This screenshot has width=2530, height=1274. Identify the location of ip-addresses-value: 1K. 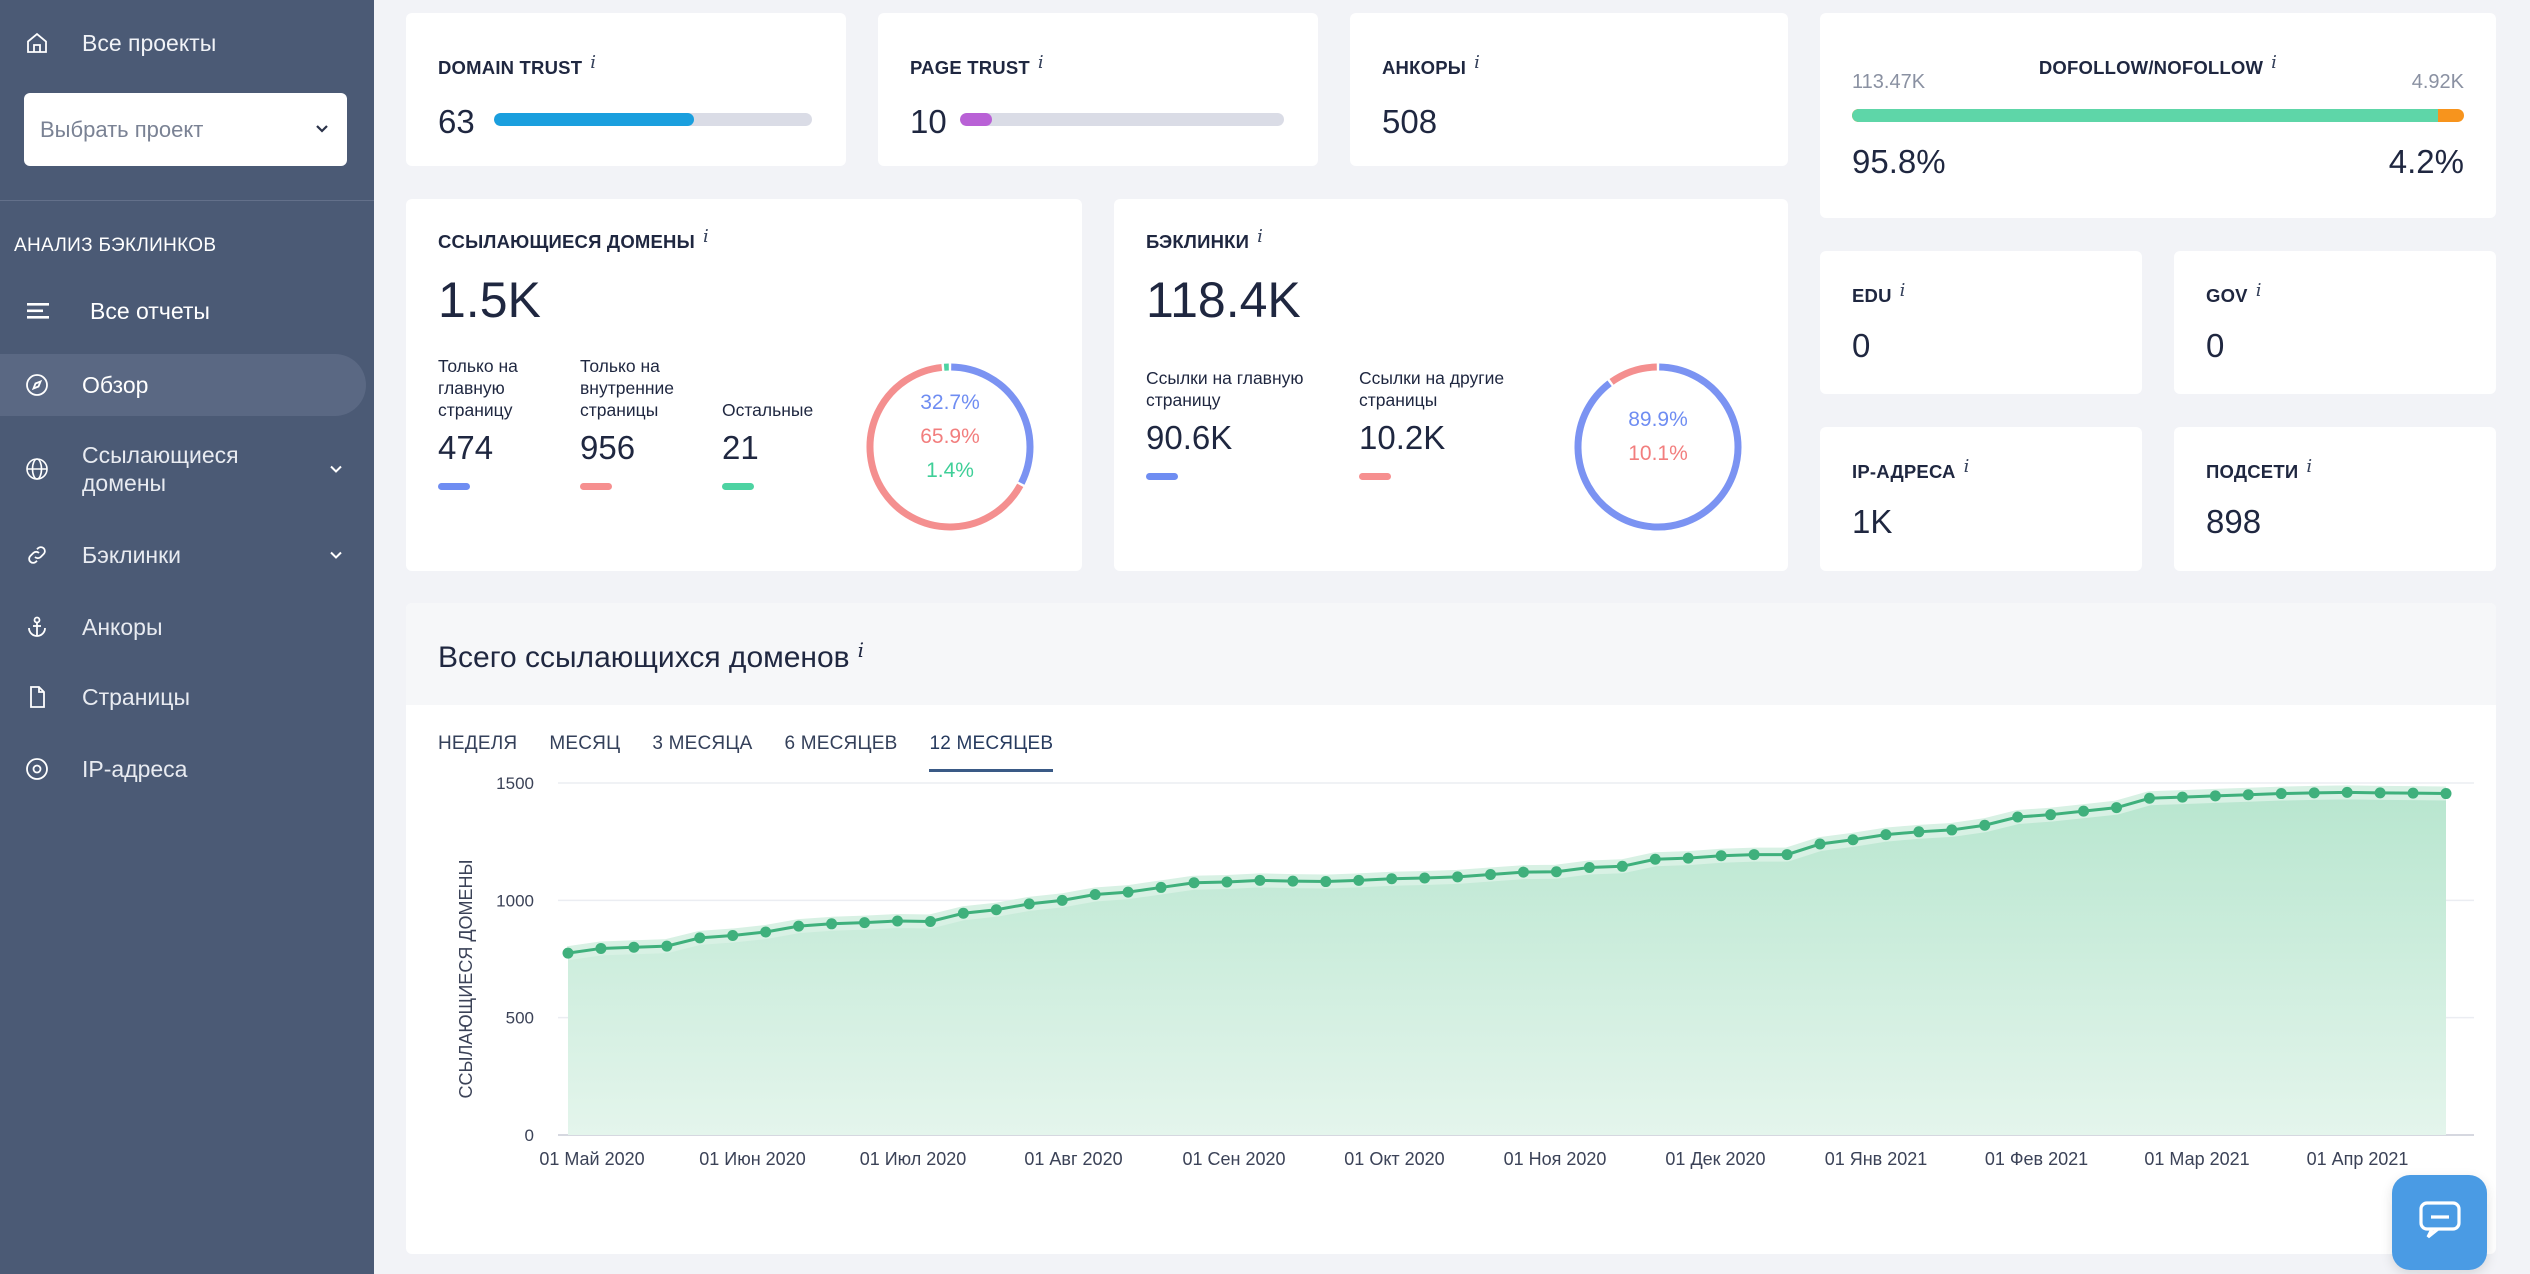
(1872, 521).